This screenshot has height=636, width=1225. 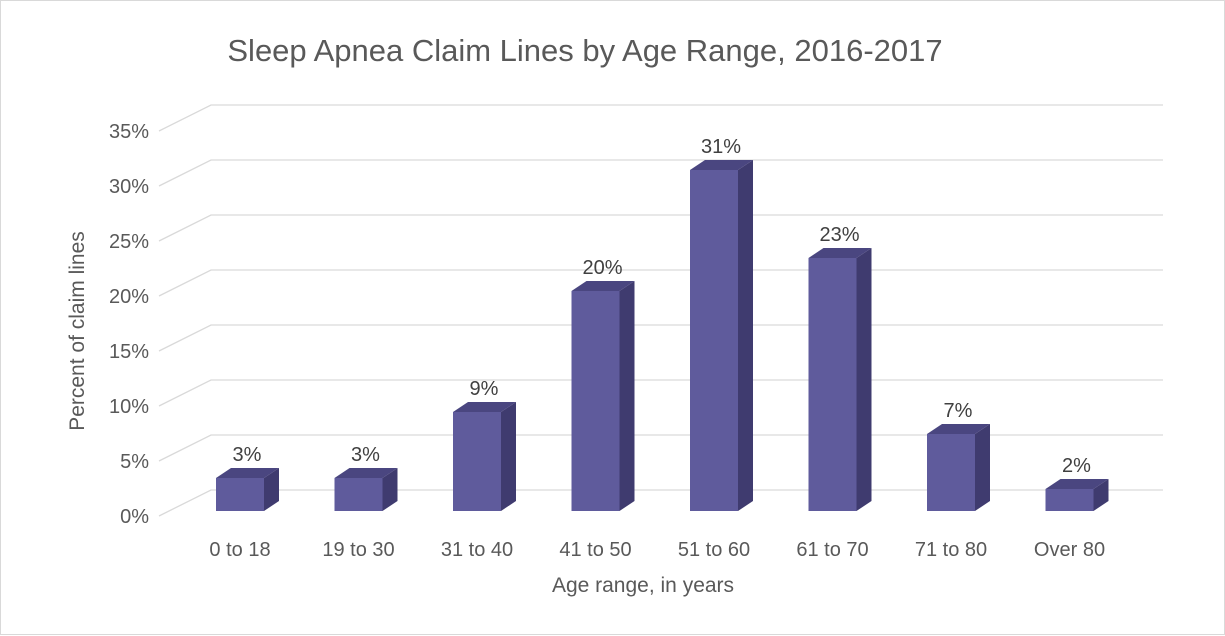 What do you see at coordinates (595, 550) in the screenshot?
I see `x-tick-label: 41 to 50` at bounding box center [595, 550].